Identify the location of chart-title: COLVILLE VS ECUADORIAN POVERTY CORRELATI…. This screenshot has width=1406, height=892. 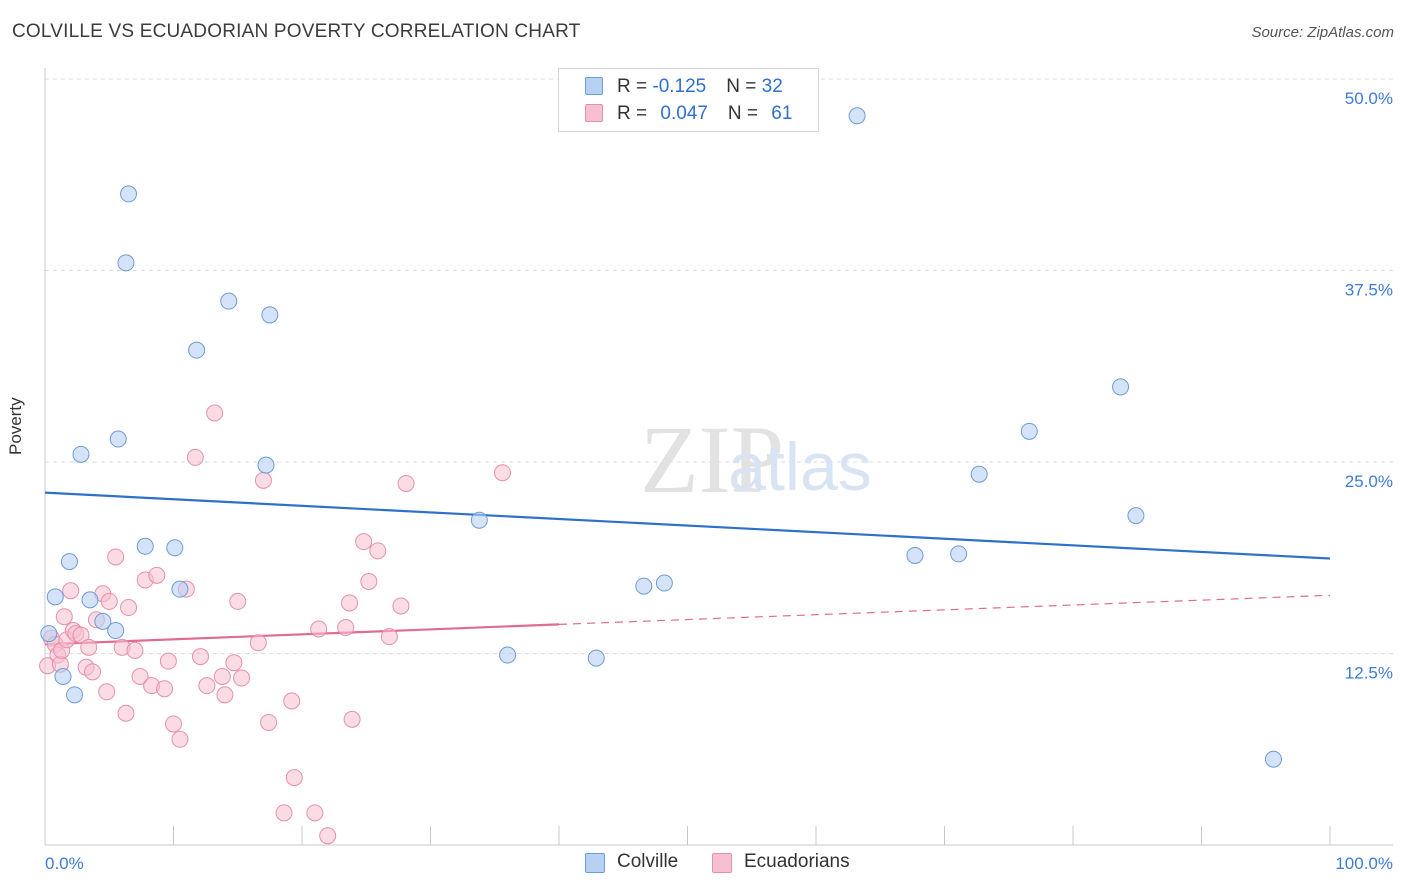
(296, 31).